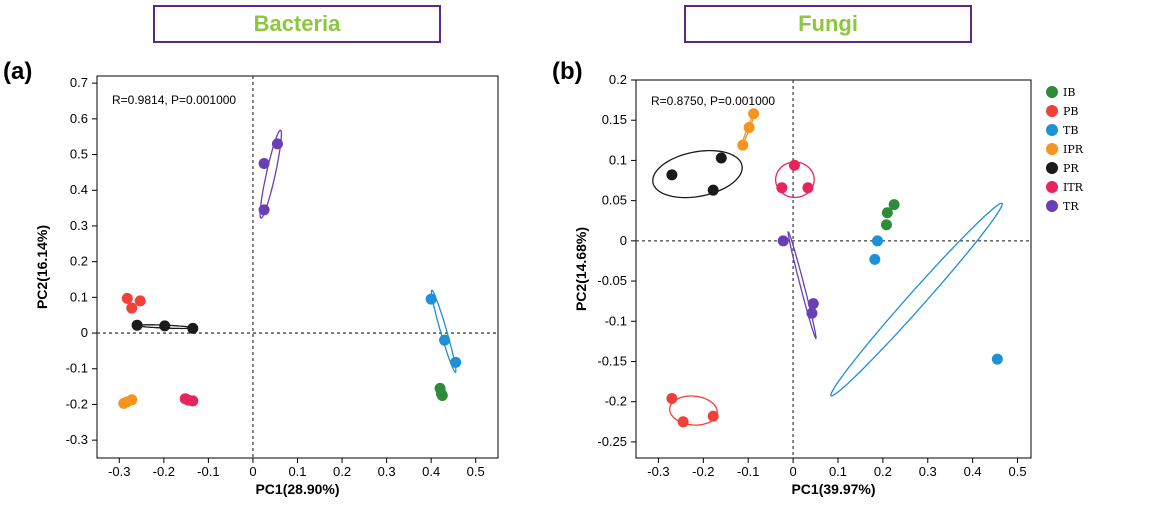 The height and width of the screenshot is (509, 1169). What do you see at coordinates (693, 410) in the screenshot?
I see `ellipse-pb` at bounding box center [693, 410].